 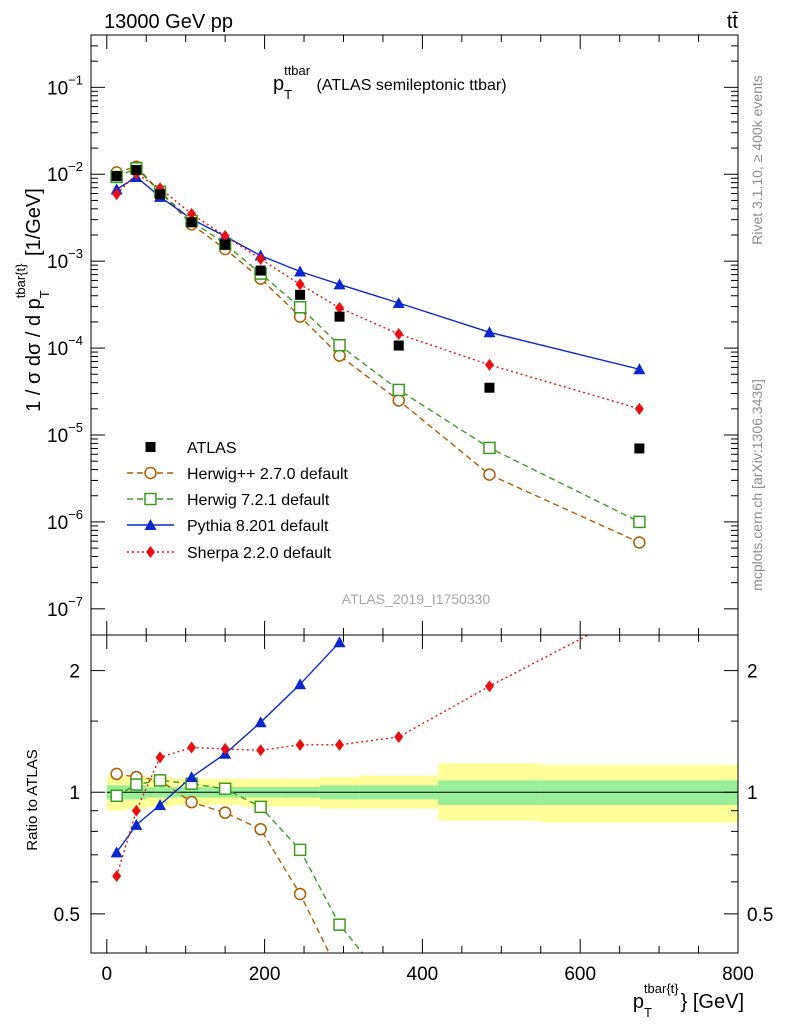 What do you see at coordinates (65, 433) in the screenshot?
I see `main-ytick-label: 10⁻⁵` at bounding box center [65, 433].